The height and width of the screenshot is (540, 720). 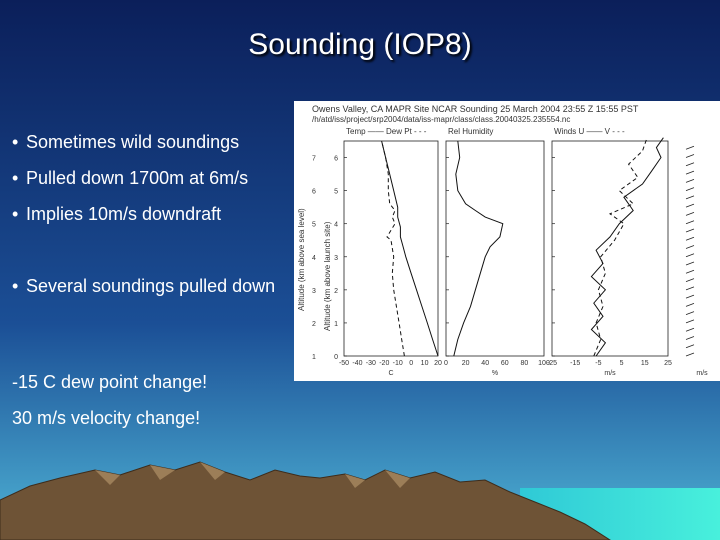 I want to click on y-left-tick-label: 1, so click(x=314, y=357).